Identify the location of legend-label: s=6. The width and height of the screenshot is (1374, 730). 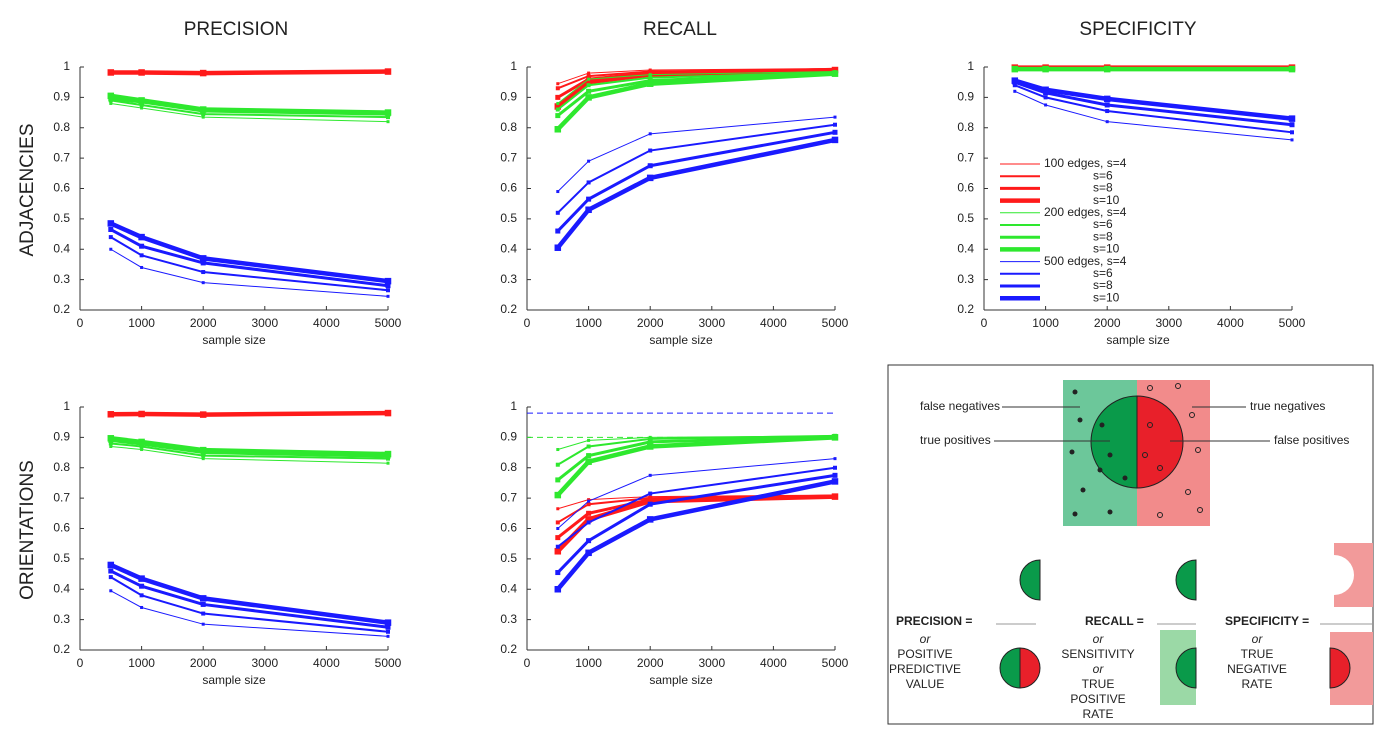
(1103, 273).